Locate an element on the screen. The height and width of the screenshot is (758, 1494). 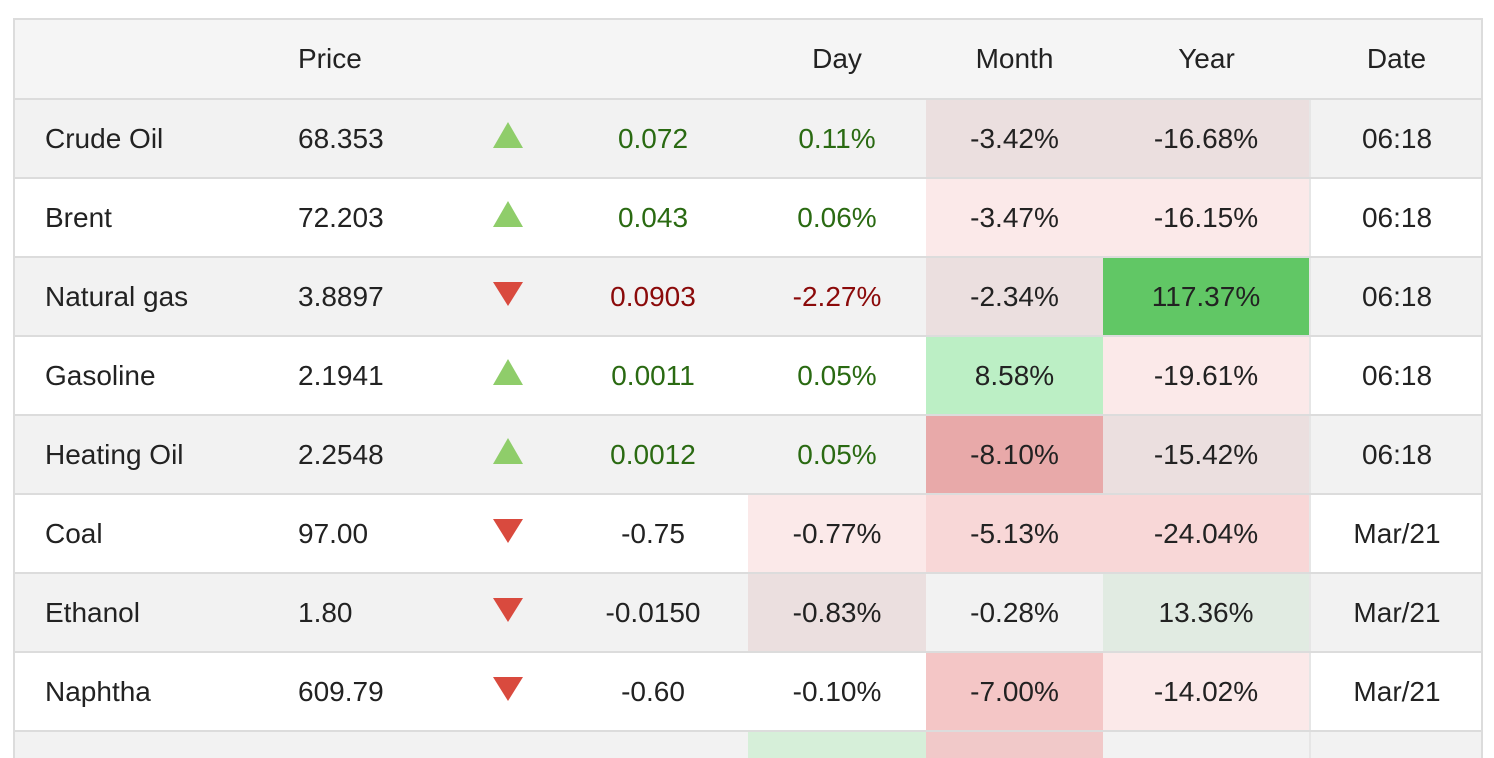
commodity-name-link: Coal is located at coordinates (141, 534).